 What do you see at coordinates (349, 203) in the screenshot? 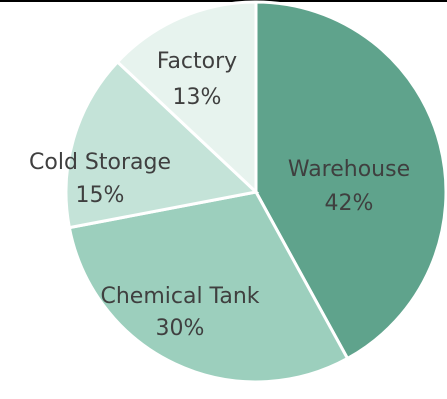
I see `slice-value-warehouse: 42%` at bounding box center [349, 203].